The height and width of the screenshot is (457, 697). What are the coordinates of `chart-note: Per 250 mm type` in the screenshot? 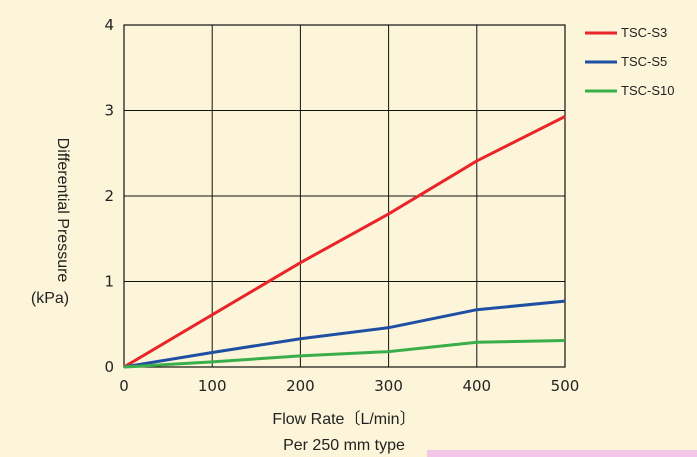 It's located at (344, 445).